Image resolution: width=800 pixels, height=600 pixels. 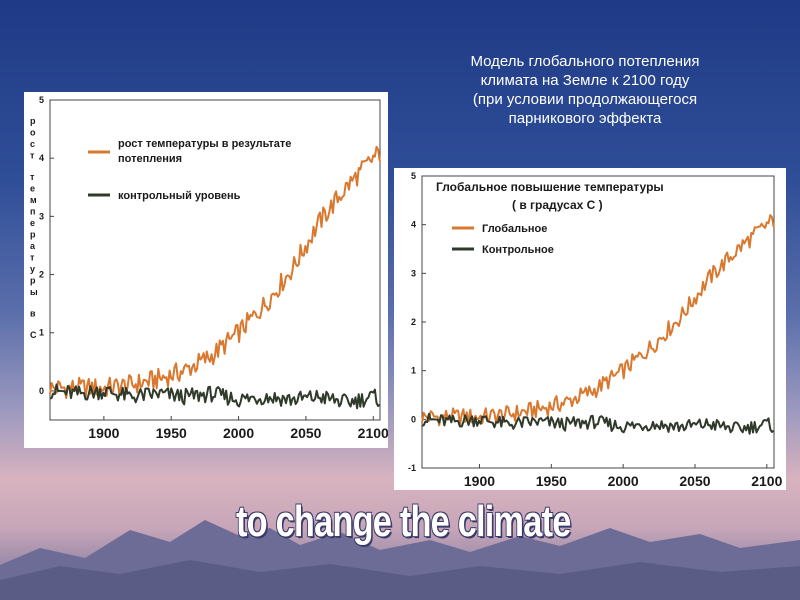 I want to click on left-chart-y-ticks: 0 1 2 3 4 5, so click(x=46, y=245).